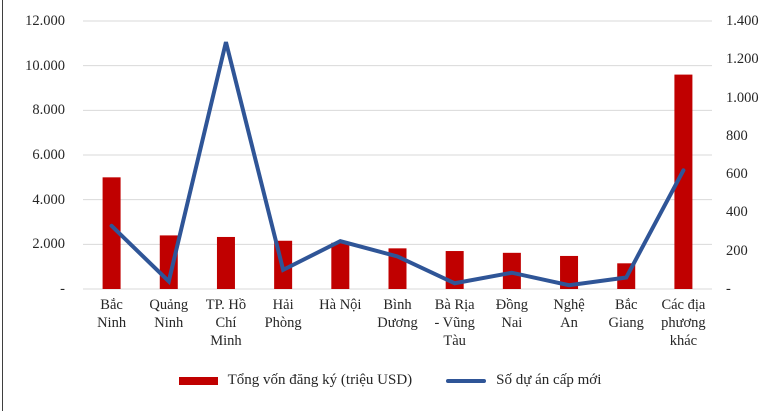 This screenshot has width=780, height=411. Describe the element at coordinates (45, 21) in the screenshot. I see `left-axis-tick-label: 12.000` at that location.